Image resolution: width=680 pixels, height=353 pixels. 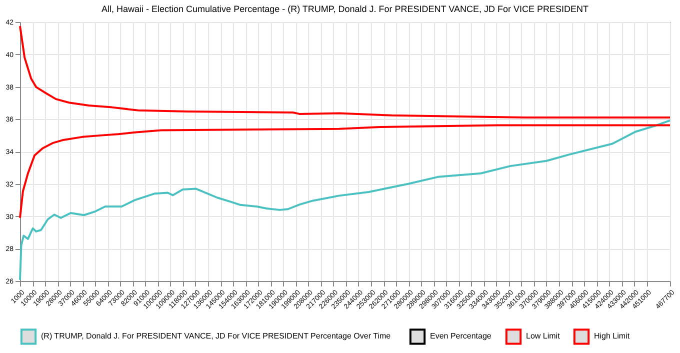 What do you see at coordinates (461, 336) in the screenshot?
I see `legend-label: Even Percentage` at bounding box center [461, 336].